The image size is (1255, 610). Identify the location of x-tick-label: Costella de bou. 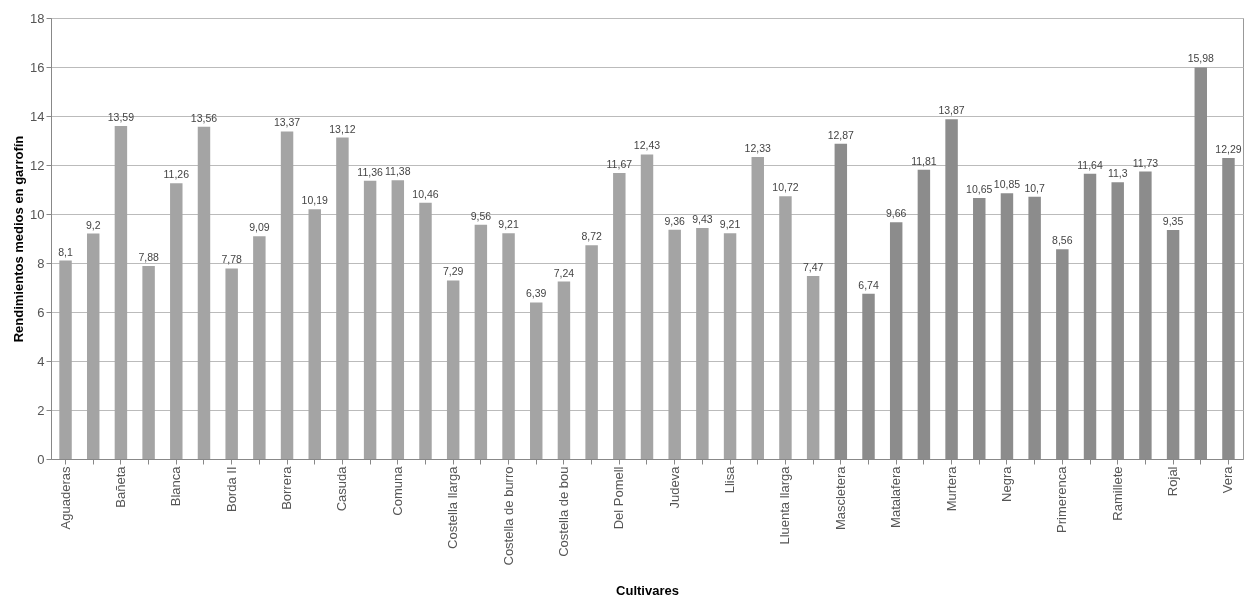
(563, 511).